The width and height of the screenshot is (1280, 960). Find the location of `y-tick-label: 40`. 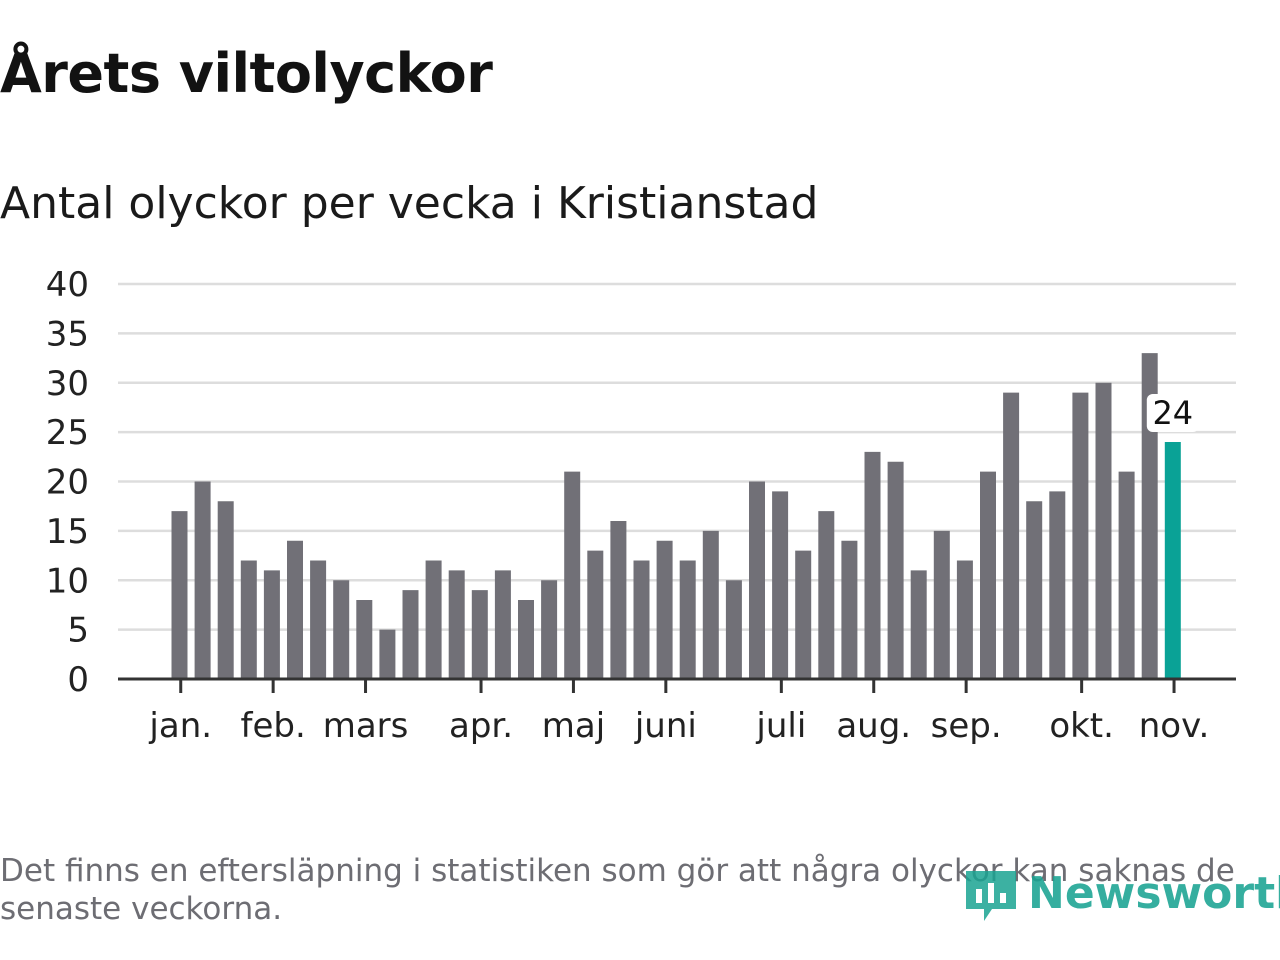

y-tick-label: 40 is located at coordinates (67, 285).